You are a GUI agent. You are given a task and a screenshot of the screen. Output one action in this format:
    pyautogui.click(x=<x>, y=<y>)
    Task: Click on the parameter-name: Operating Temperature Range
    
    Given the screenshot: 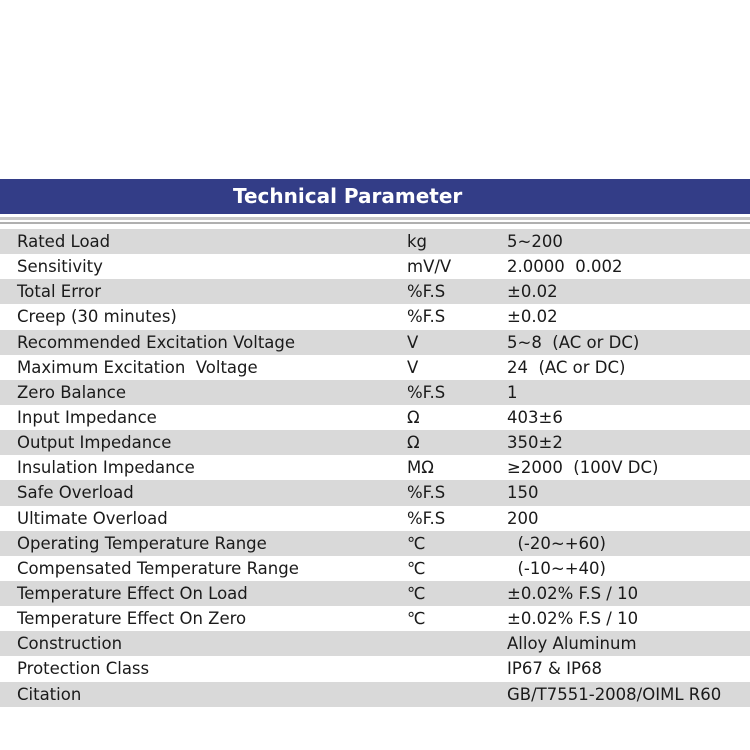 What is the action you would take?
    pyautogui.click(x=142, y=543)
    